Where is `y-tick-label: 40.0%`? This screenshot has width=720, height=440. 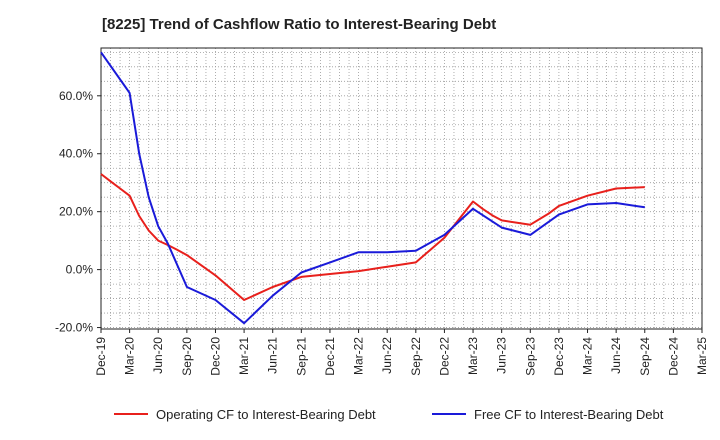
y-tick-label: 40.0% is located at coordinates (76, 154).